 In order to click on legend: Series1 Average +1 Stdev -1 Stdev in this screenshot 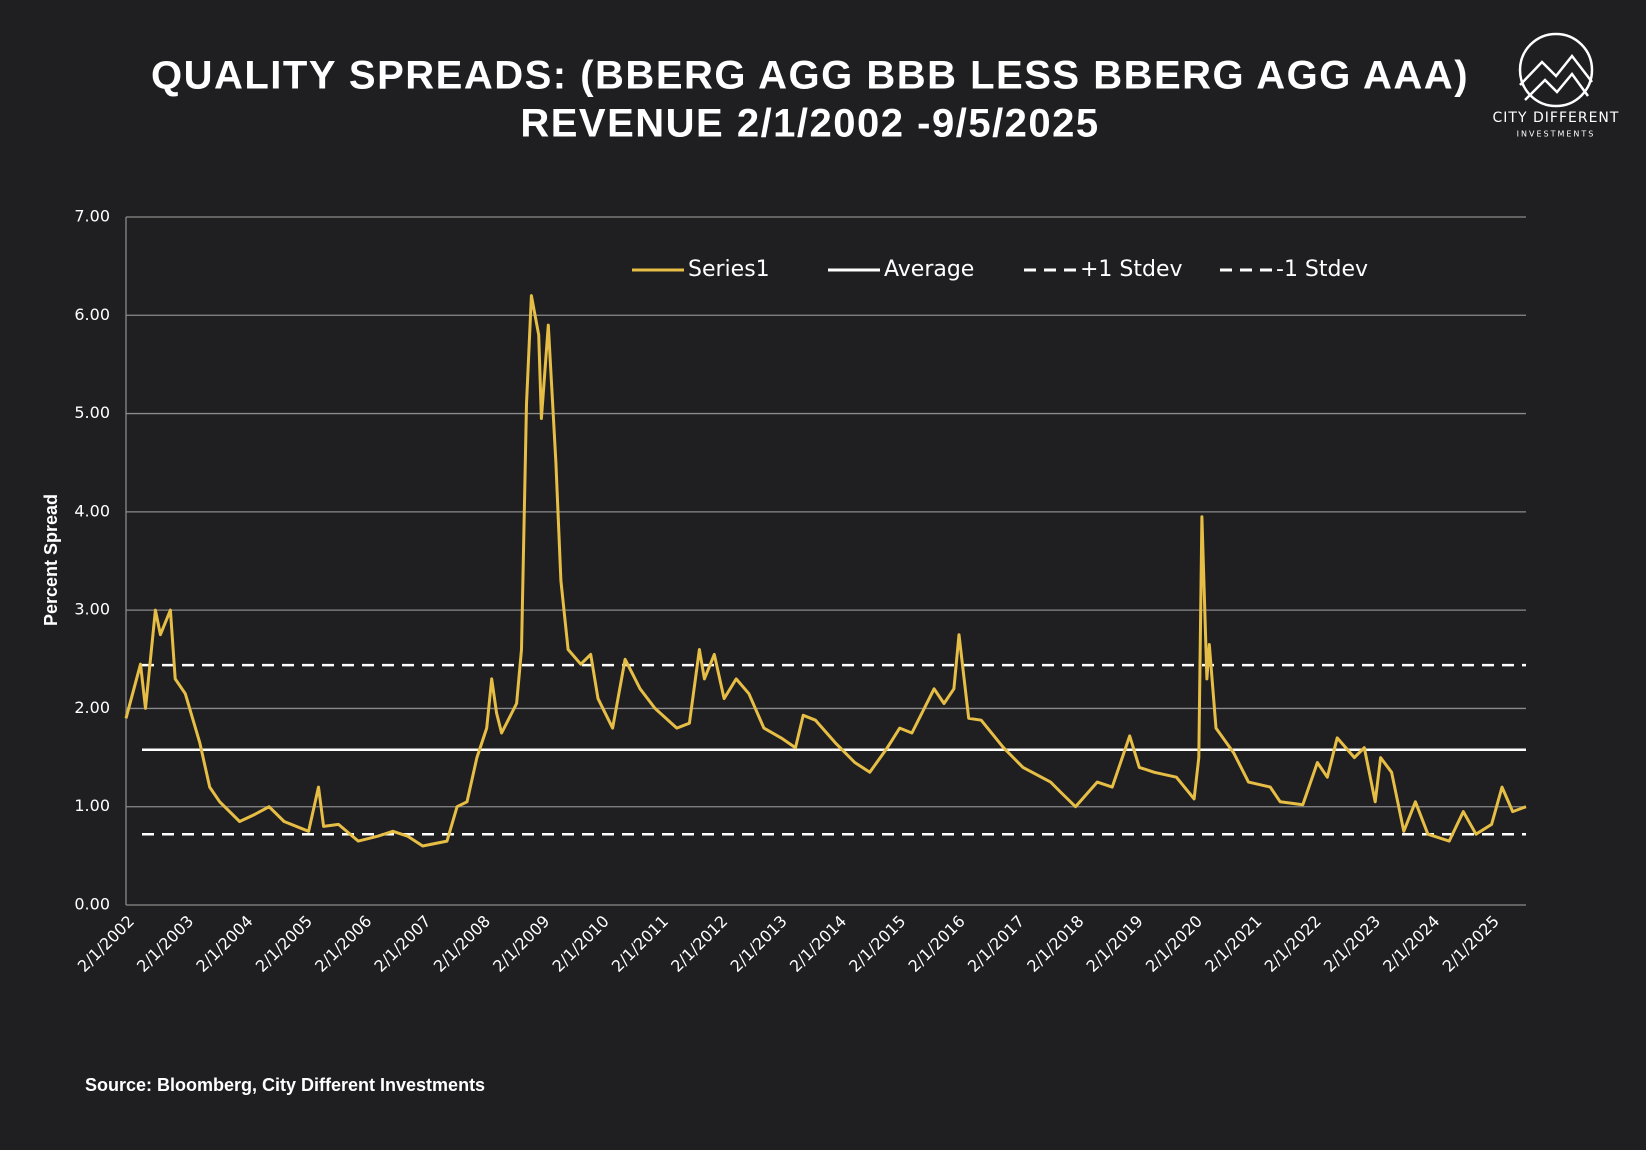, I will do `click(1000, 269)`.